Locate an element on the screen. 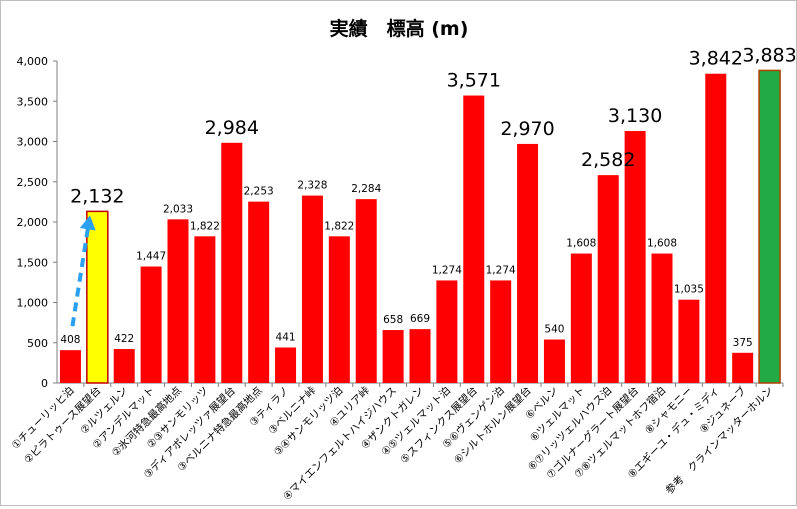 Image resolution: width=797 pixels, height=509 pixels. data-label: 3,842 is located at coordinates (716, 59).